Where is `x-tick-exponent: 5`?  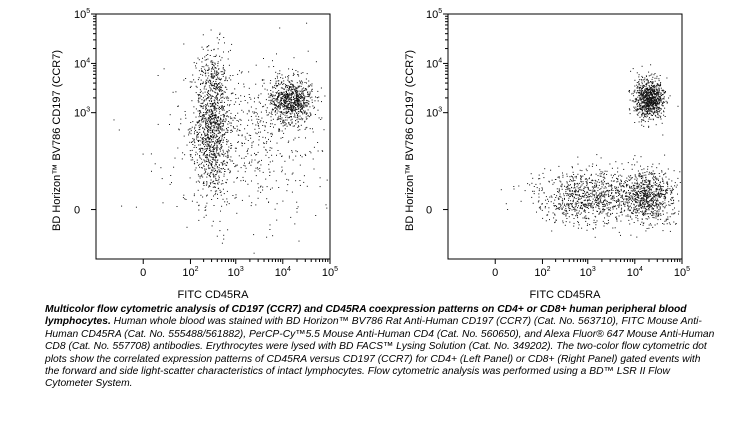 x-tick-exponent: 5 is located at coordinates (336, 269).